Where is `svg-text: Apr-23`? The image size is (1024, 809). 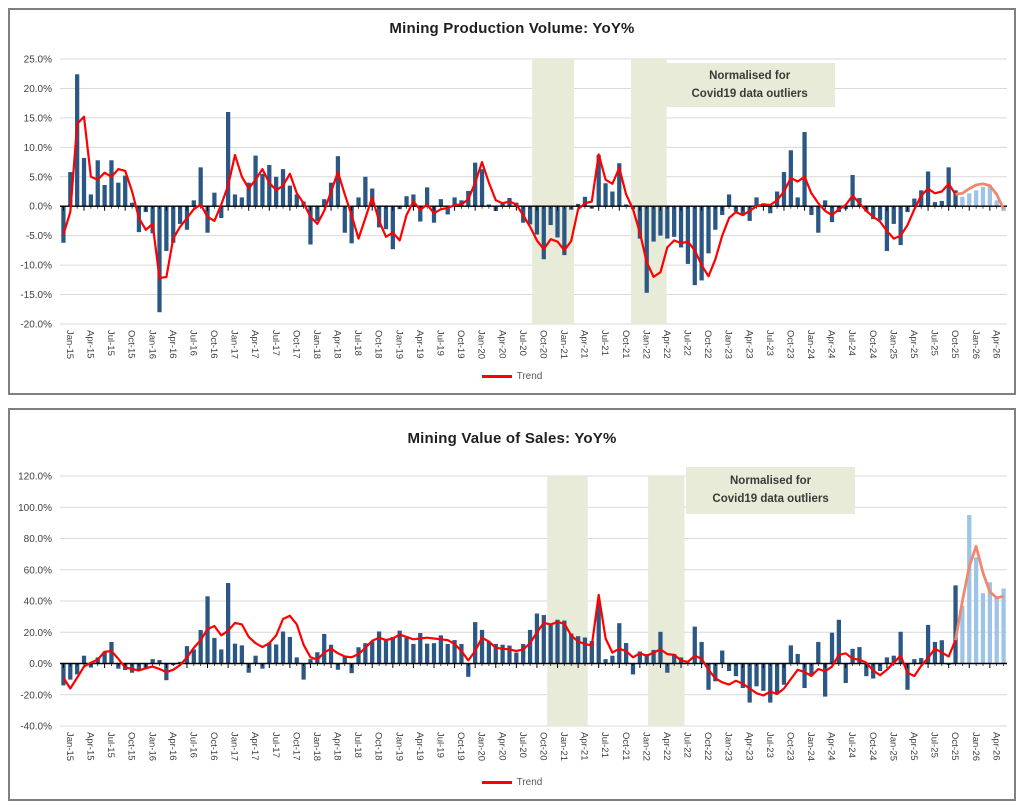
svg-text: Apr-23 is located at coordinates (748, 746).